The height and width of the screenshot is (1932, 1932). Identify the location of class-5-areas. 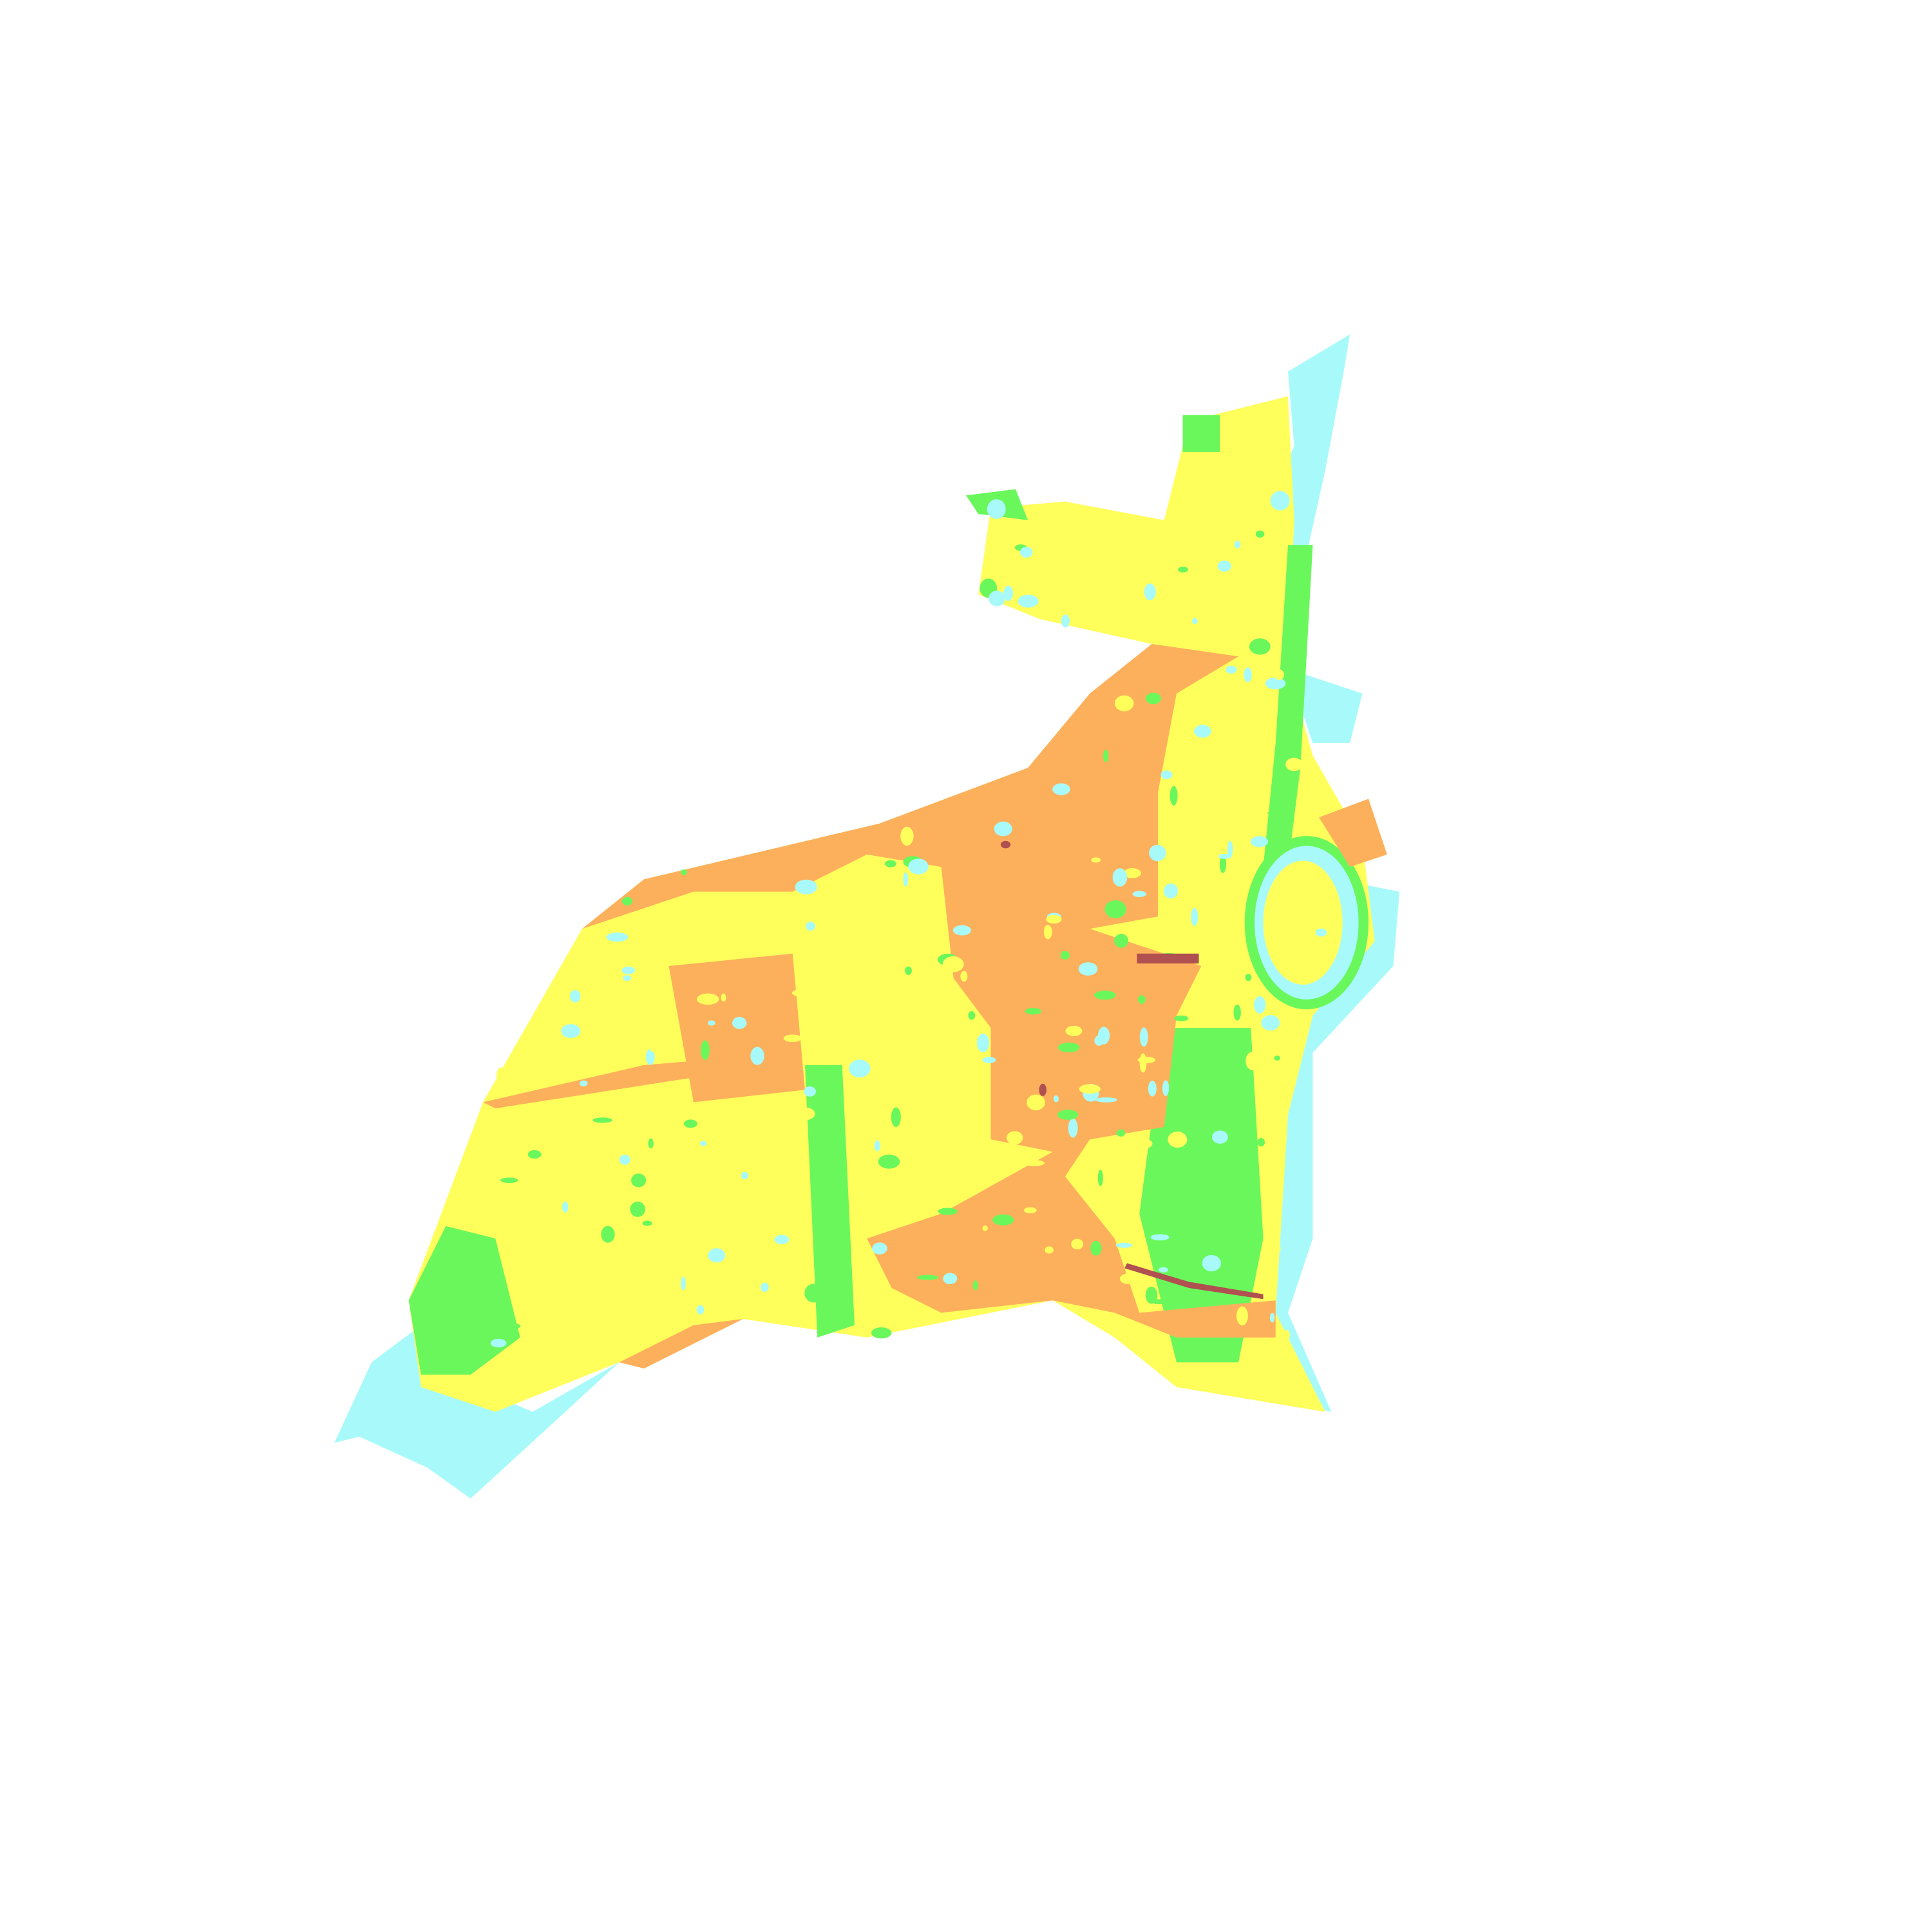
(1132, 1070).